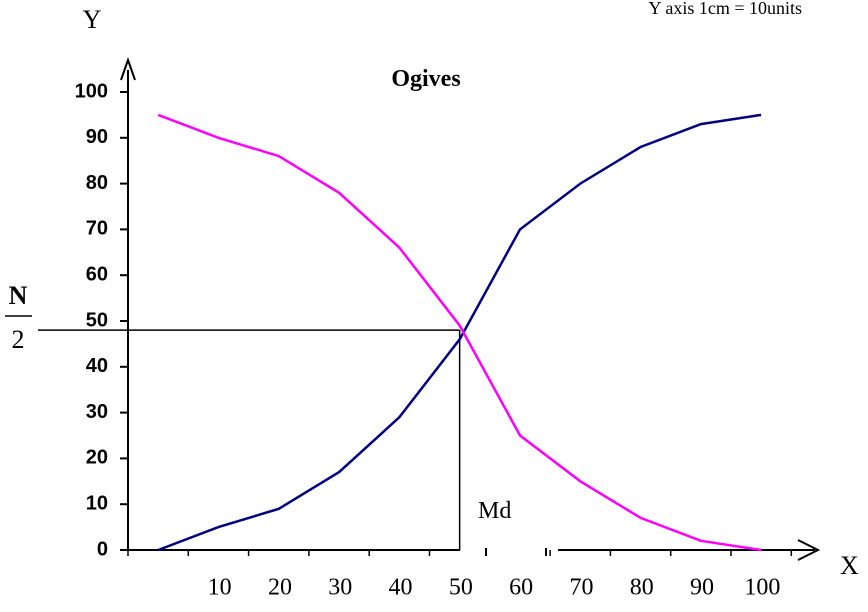 This screenshot has width=868, height=612. Describe the element at coordinates (401, 588) in the screenshot. I see `x-tick-label: 40` at that location.